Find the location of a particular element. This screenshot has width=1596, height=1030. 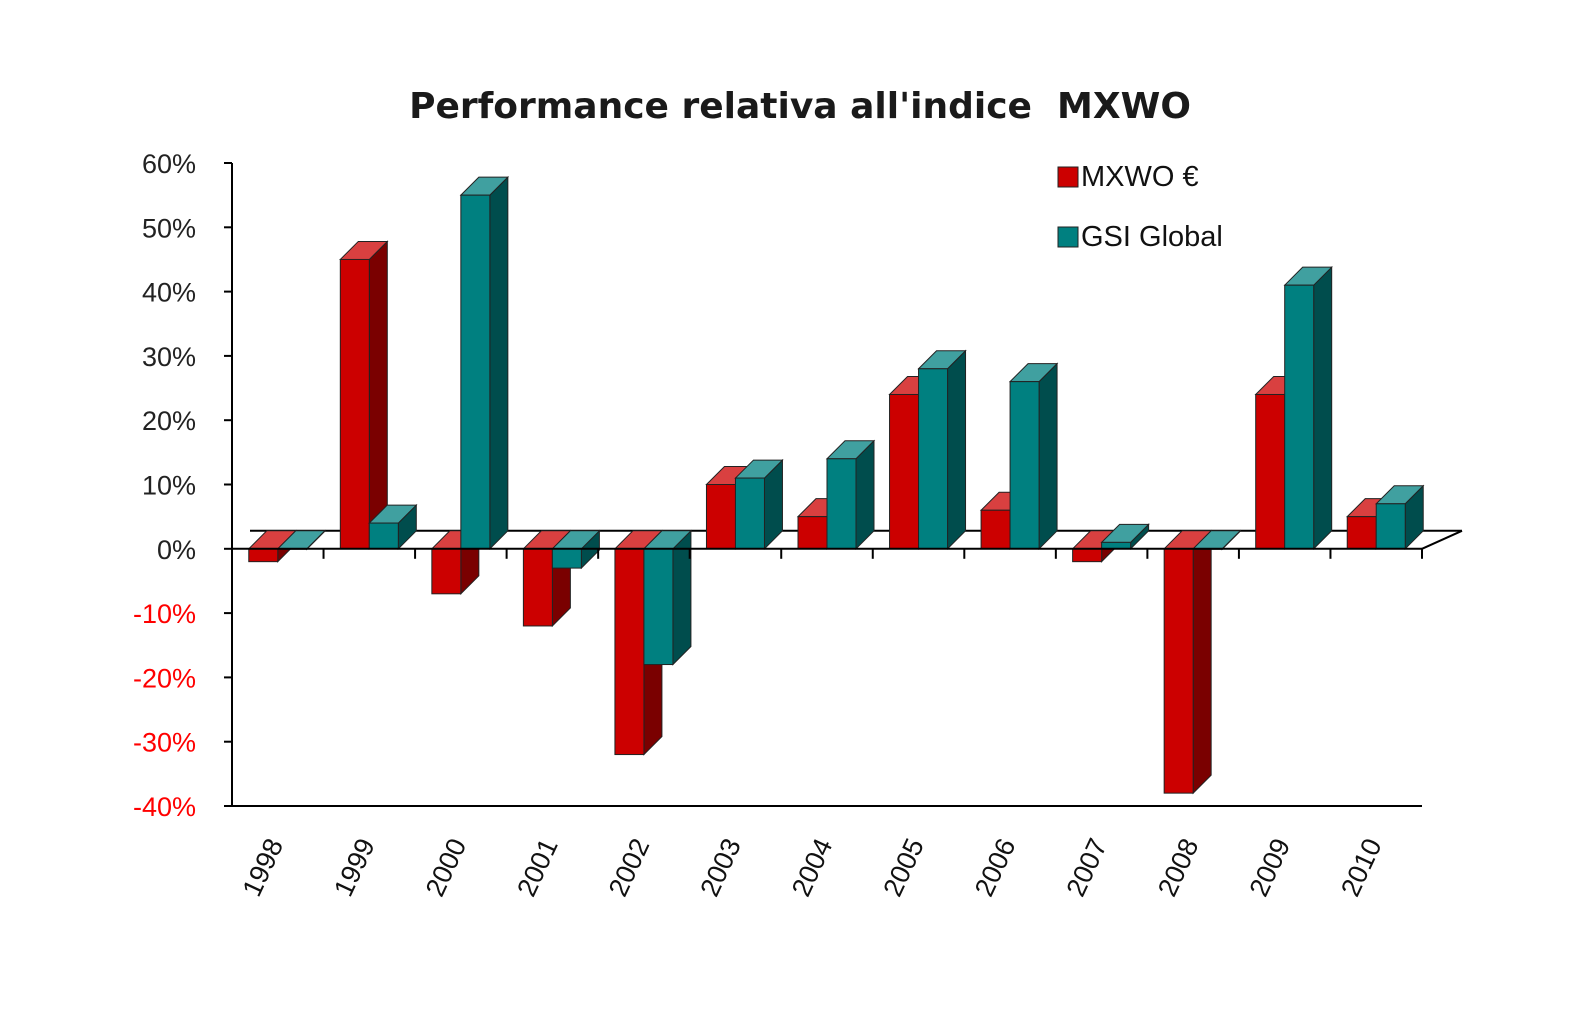

bar-gsi-global-2009 is located at coordinates (1308, 408).